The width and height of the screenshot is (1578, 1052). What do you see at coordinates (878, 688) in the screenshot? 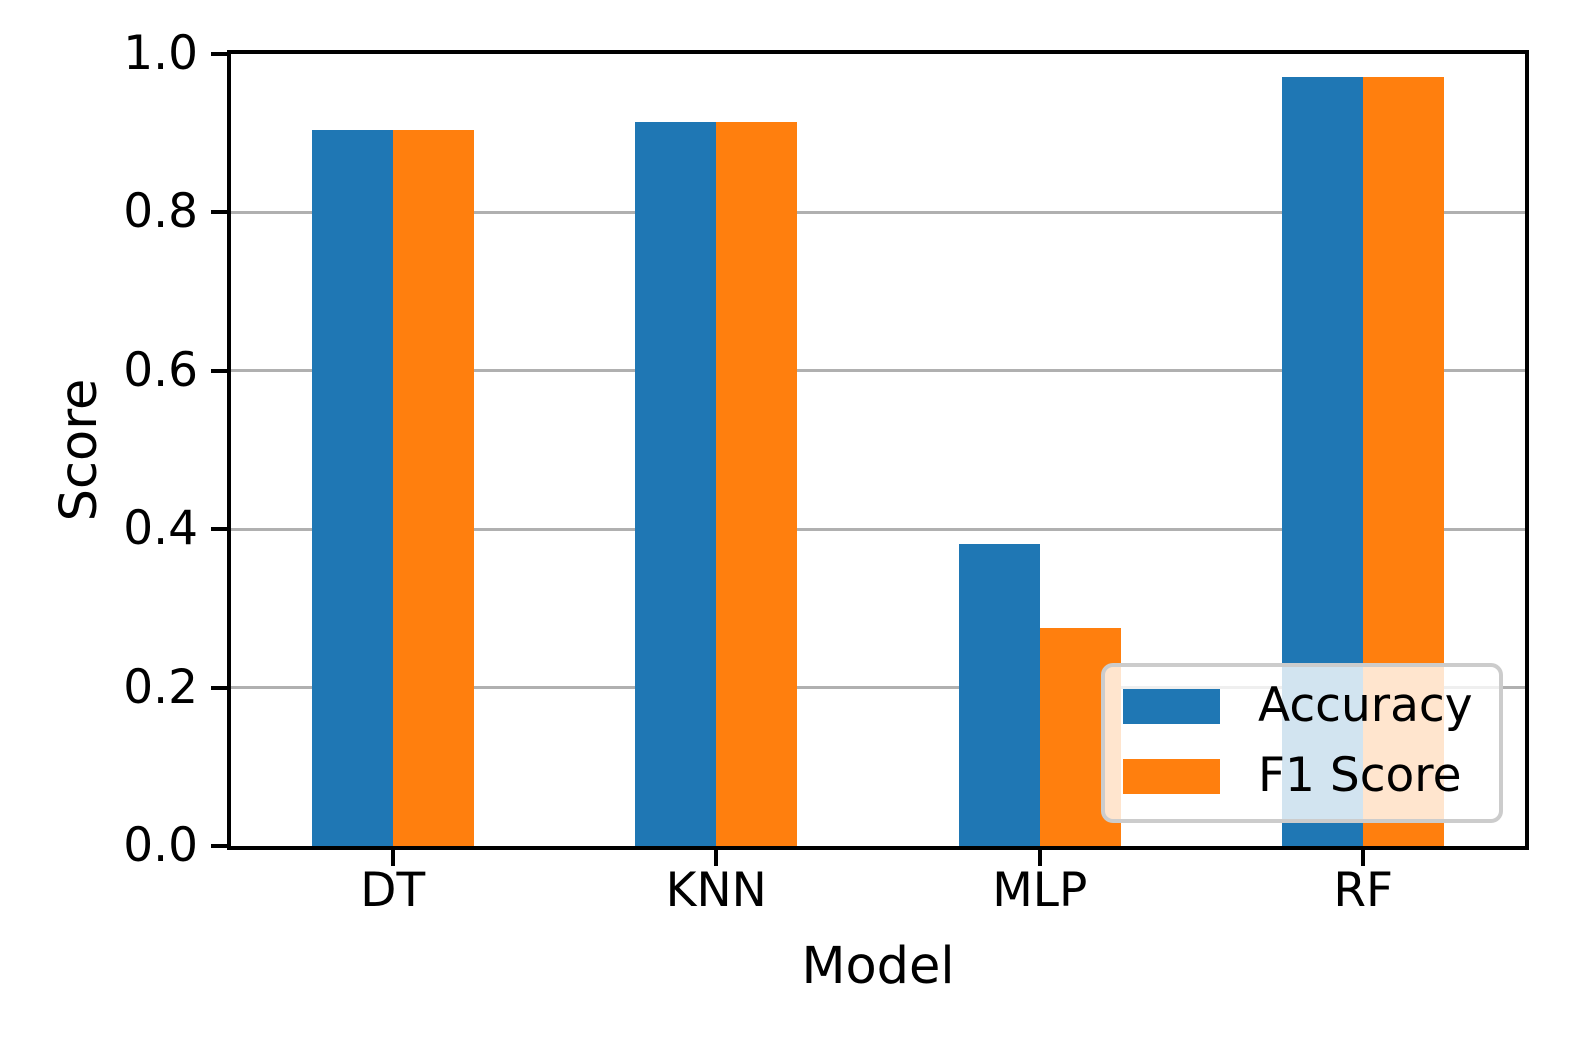
I see `gridline-0.2` at bounding box center [878, 688].